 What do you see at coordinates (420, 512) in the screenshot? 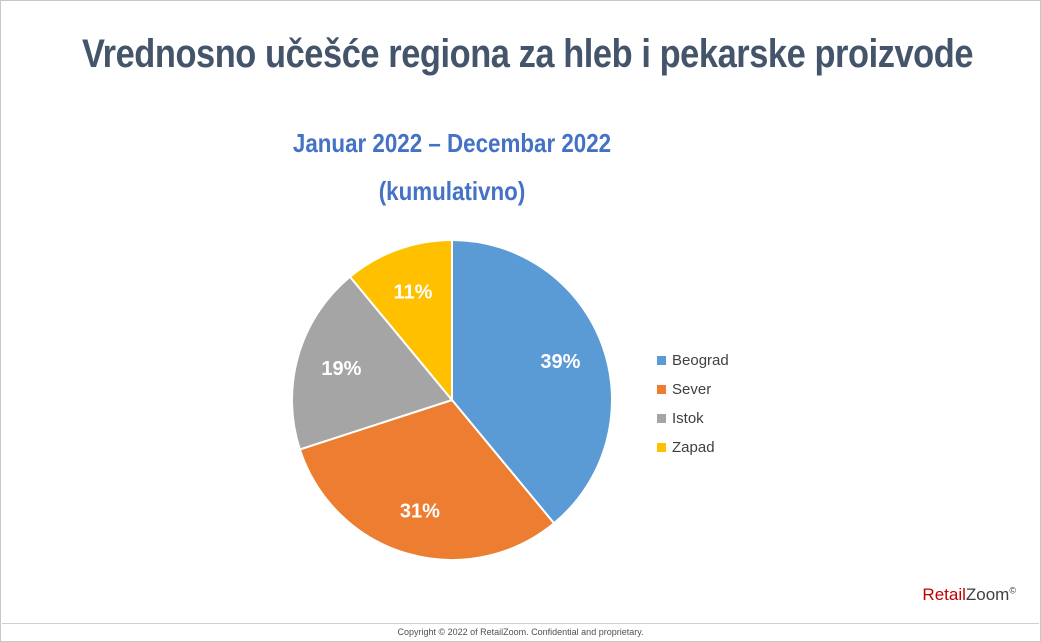
I see `pie-label-sever: 31%` at bounding box center [420, 512].